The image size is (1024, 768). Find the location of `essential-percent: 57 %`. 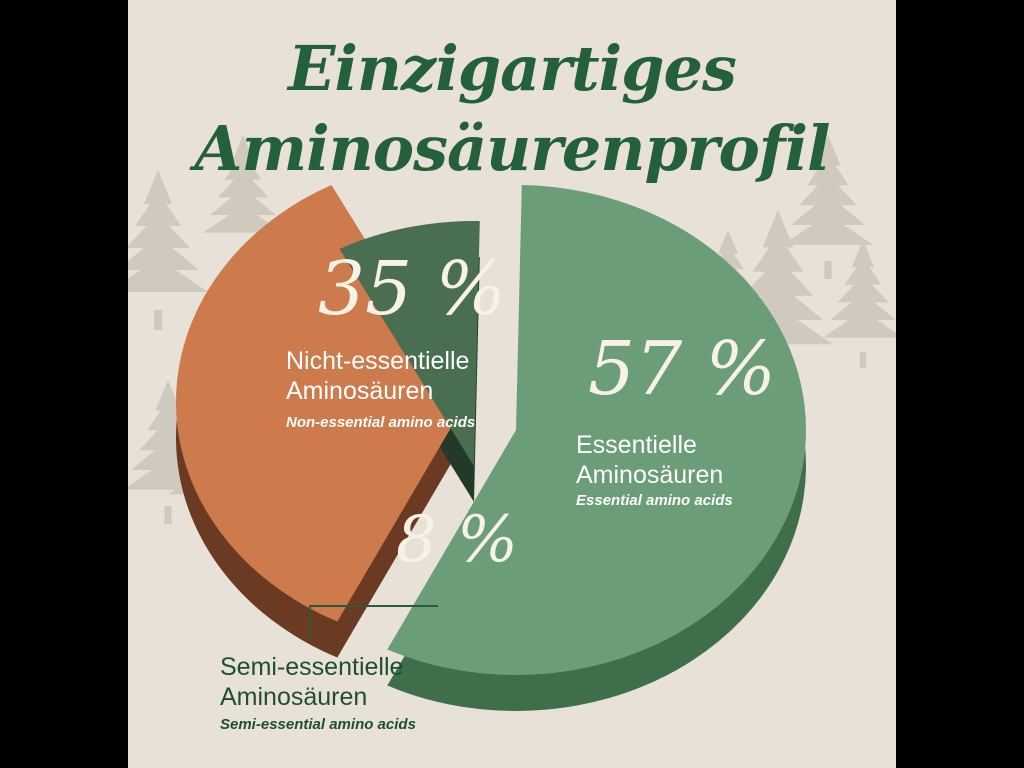

essential-percent: 57 % is located at coordinates (682, 369).